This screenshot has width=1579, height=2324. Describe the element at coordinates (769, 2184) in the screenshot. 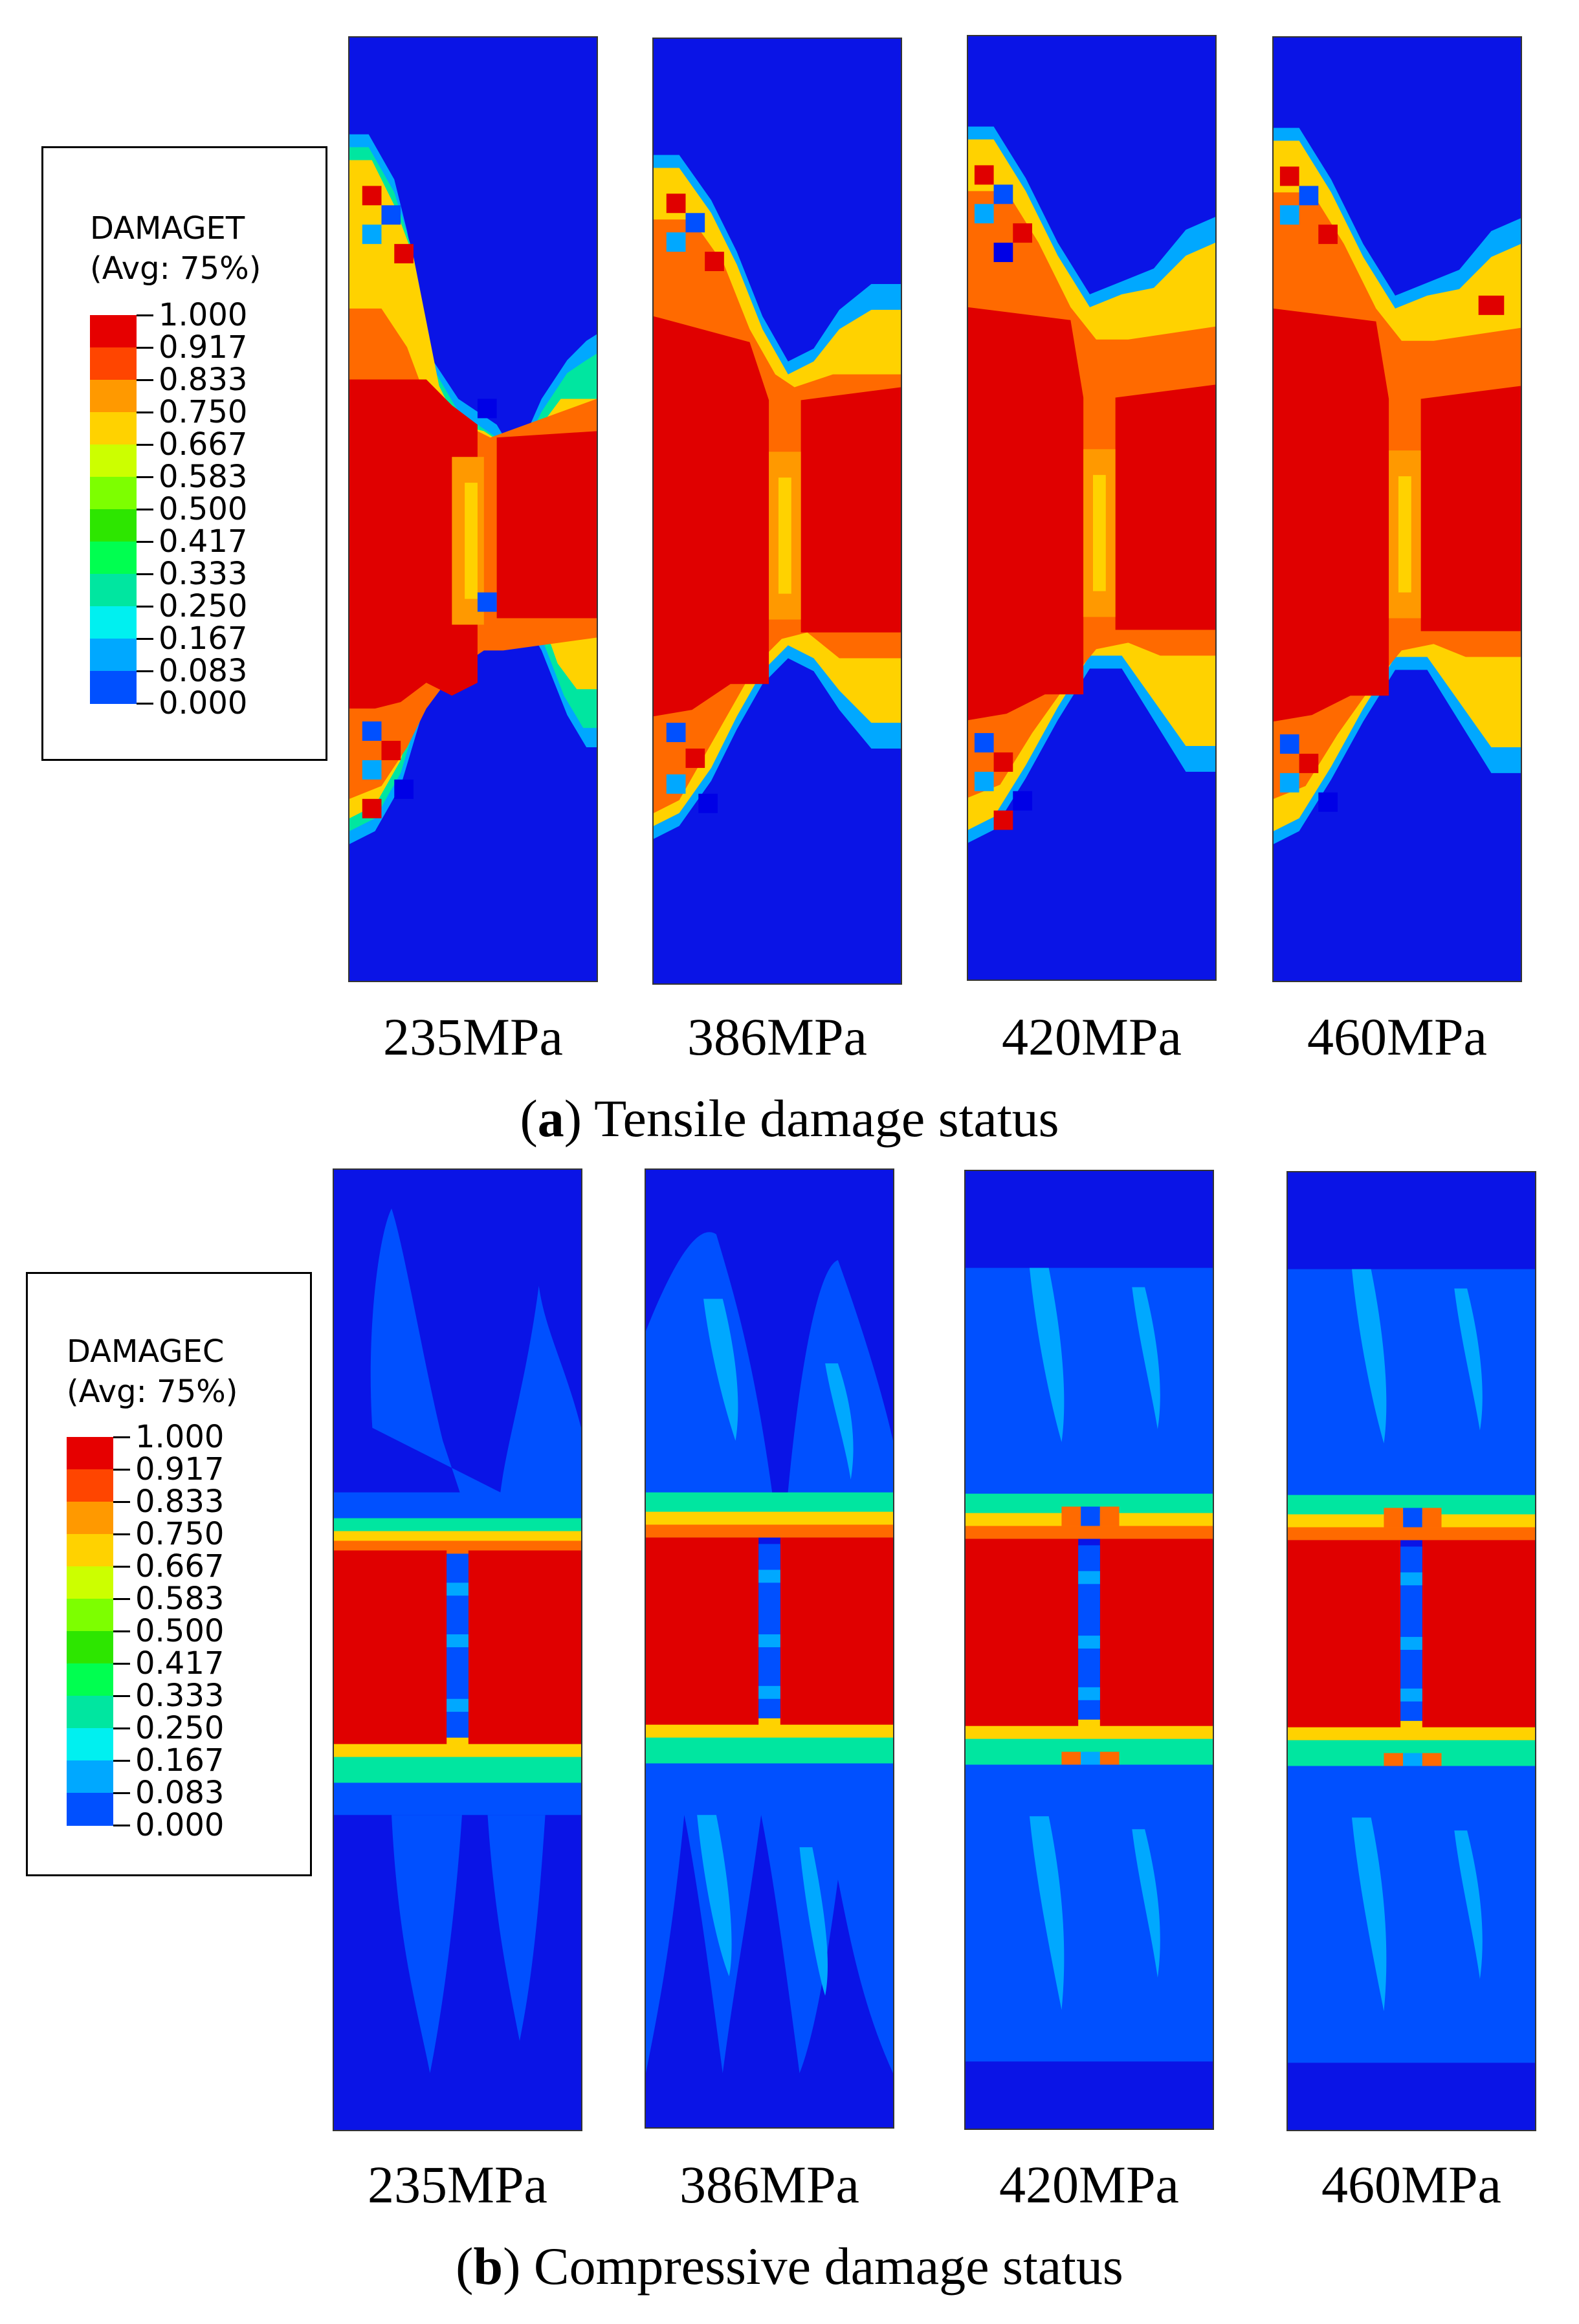

I see `compressive-label-386: 386MPa` at that location.